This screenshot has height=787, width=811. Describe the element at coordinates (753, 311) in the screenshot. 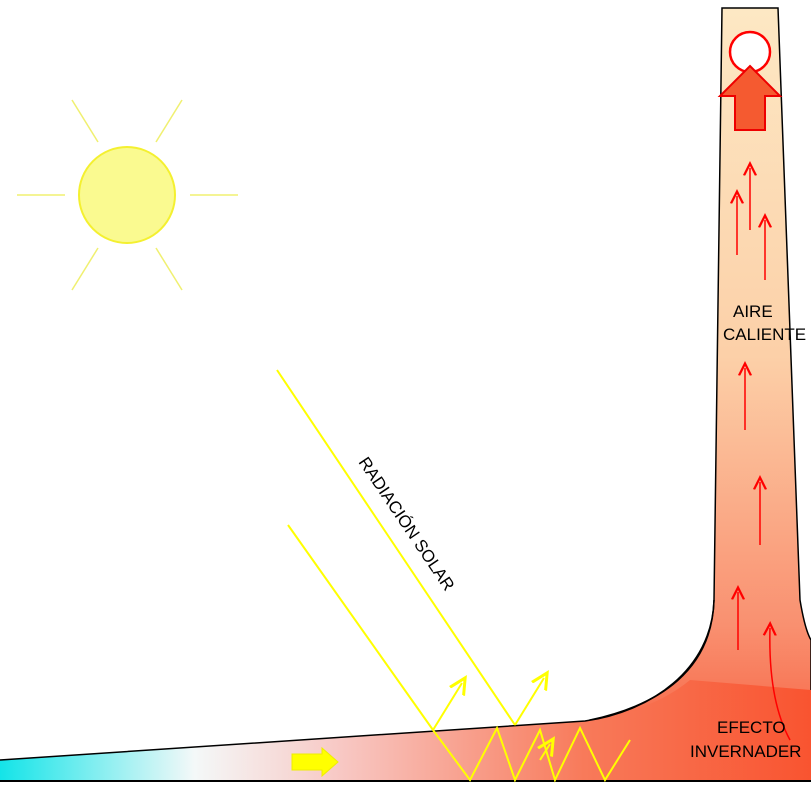

I see `label: AIRE` at that location.